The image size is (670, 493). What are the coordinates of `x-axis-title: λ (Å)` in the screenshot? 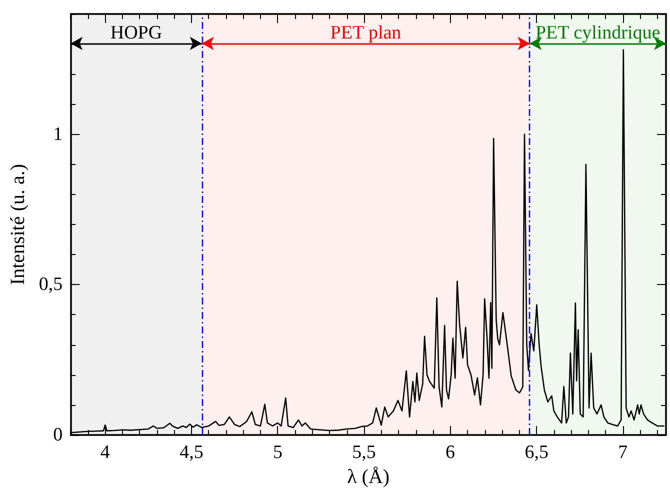 It's located at (368, 477).